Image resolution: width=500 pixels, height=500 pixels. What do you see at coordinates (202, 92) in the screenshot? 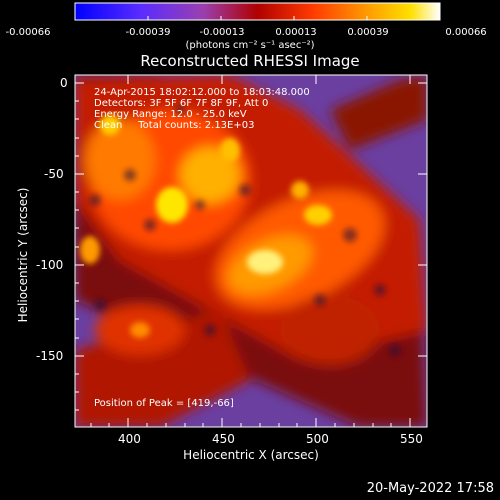
I see `info-time-range: 24-Apr-2015 18:02:12.000 to 18:03:48.000` at bounding box center [202, 92].